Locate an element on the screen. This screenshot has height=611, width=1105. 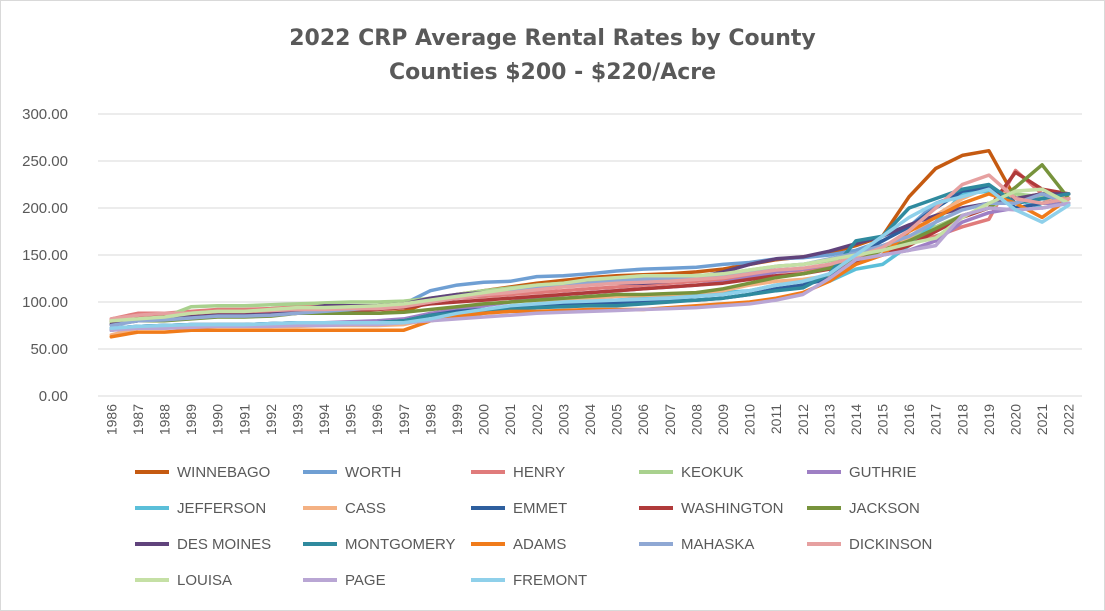
y-tick-label: 250.00 is located at coordinates (45, 161).